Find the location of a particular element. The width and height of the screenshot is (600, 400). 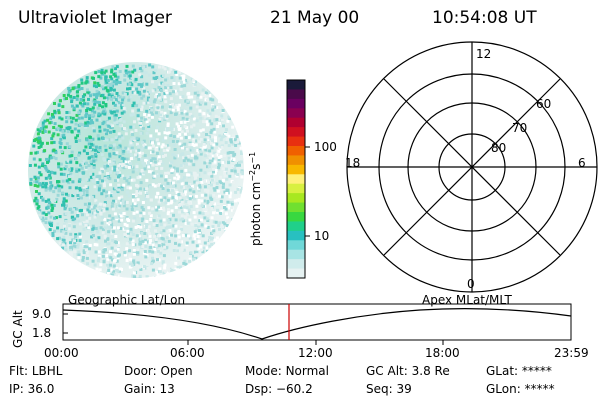

info-seq: Seq: 39 is located at coordinates (389, 389).